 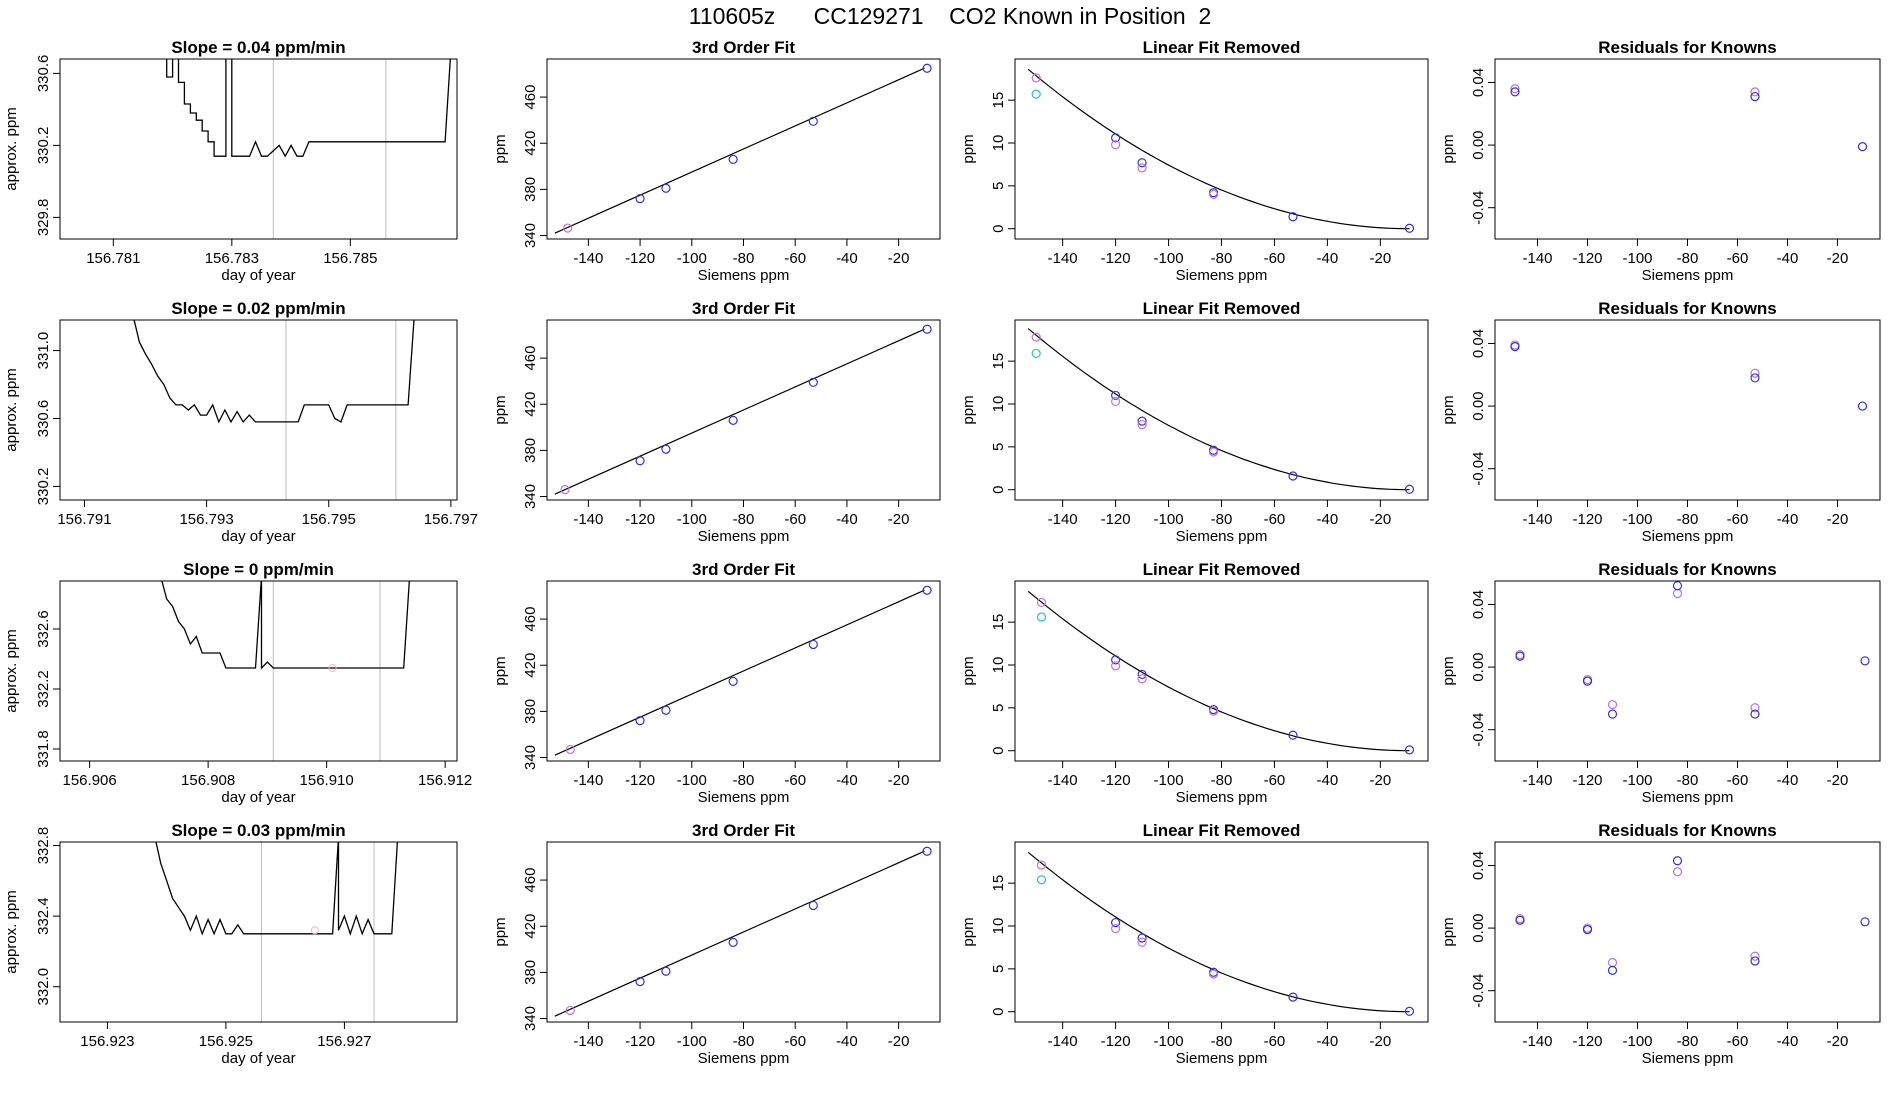 I want to click on y-tick-label: 0.04, so click(x=1478, y=82).